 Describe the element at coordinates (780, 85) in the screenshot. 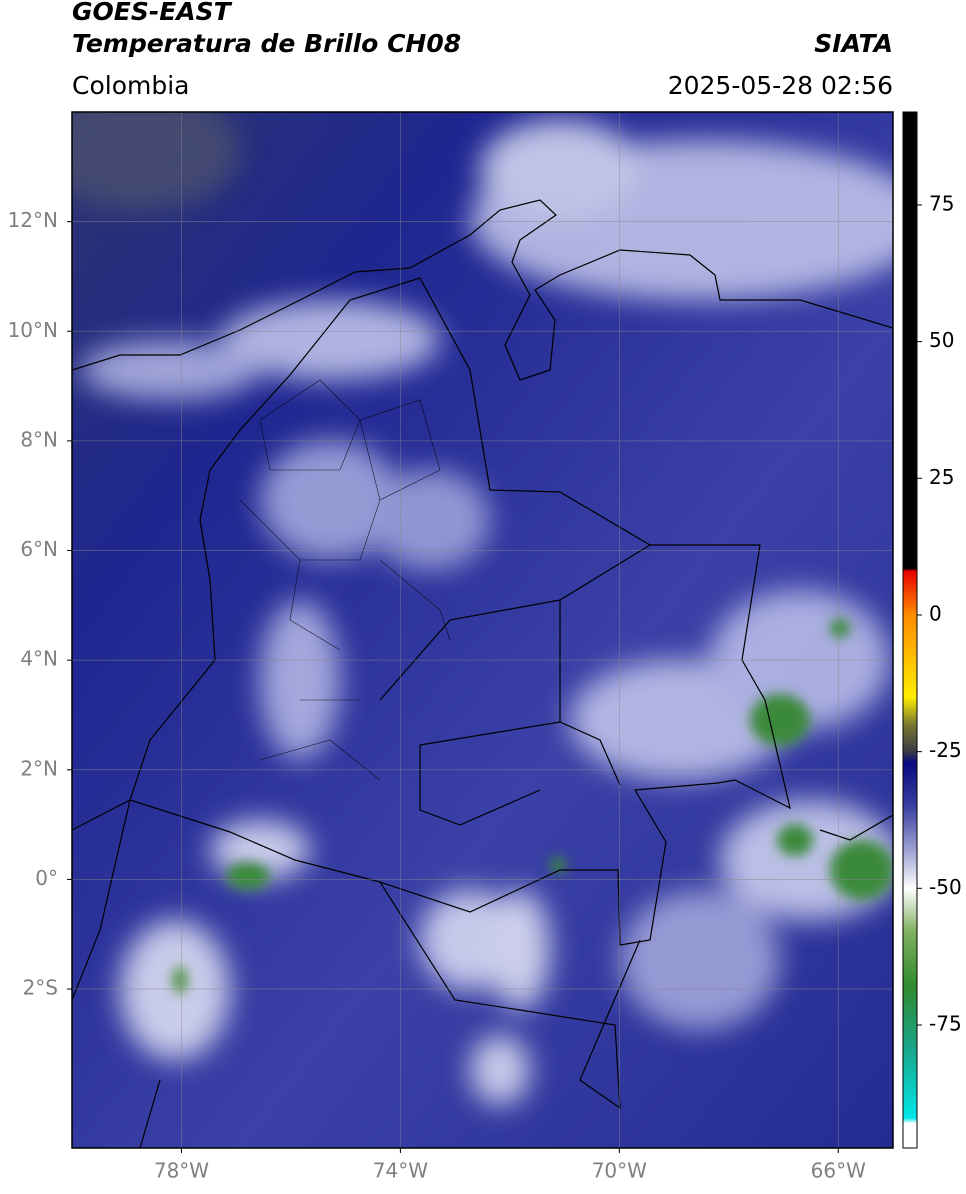

I see `timestamp: 2025-05-28 02:56` at that location.